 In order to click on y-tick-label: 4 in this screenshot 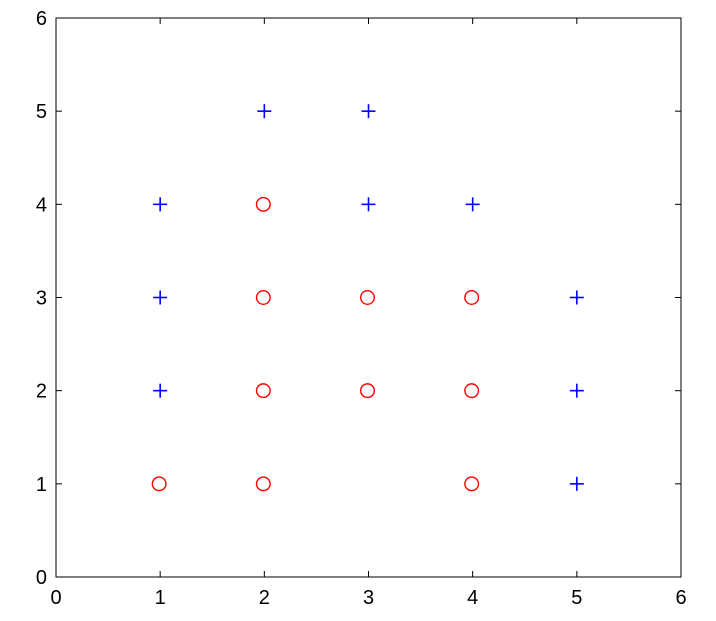, I will do `click(41, 205)`.